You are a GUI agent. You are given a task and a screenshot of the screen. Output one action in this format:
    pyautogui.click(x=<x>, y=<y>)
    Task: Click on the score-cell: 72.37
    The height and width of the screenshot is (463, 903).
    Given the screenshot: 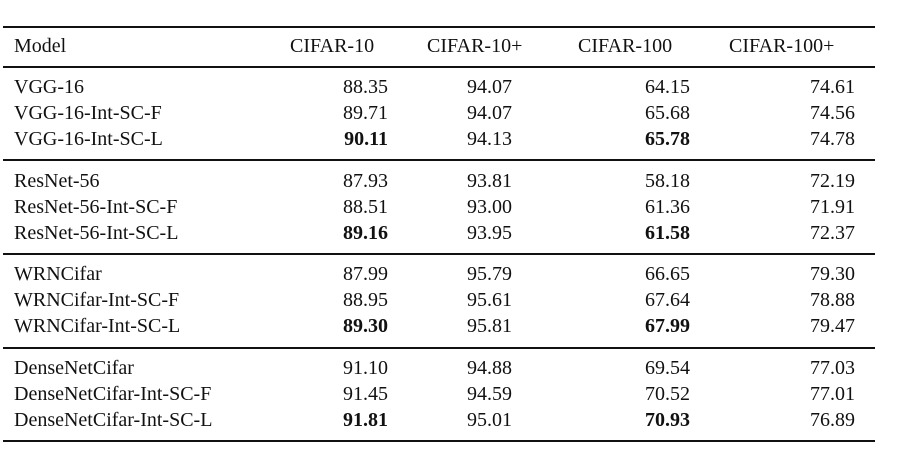 What is the action you would take?
    pyautogui.click(x=832, y=233)
    